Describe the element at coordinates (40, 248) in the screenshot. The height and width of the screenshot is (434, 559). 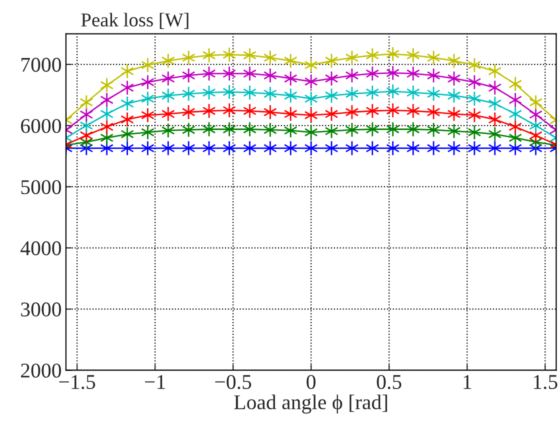
I see `y-tick-label: 4000` at that location.